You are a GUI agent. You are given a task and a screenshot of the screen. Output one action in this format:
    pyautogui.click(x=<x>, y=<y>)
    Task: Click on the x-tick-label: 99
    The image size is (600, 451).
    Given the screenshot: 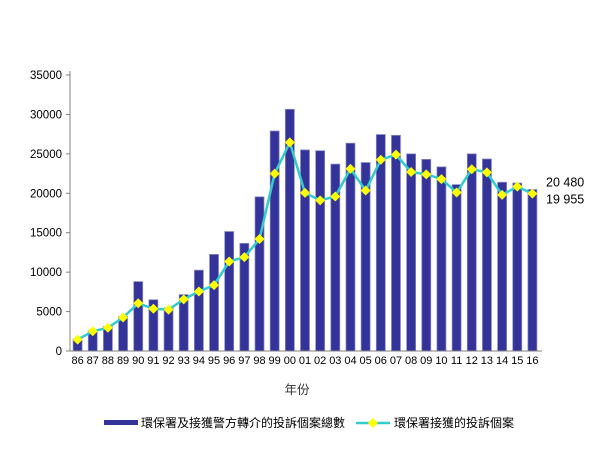 What is the action you would take?
    pyautogui.click(x=275, y=361)
    